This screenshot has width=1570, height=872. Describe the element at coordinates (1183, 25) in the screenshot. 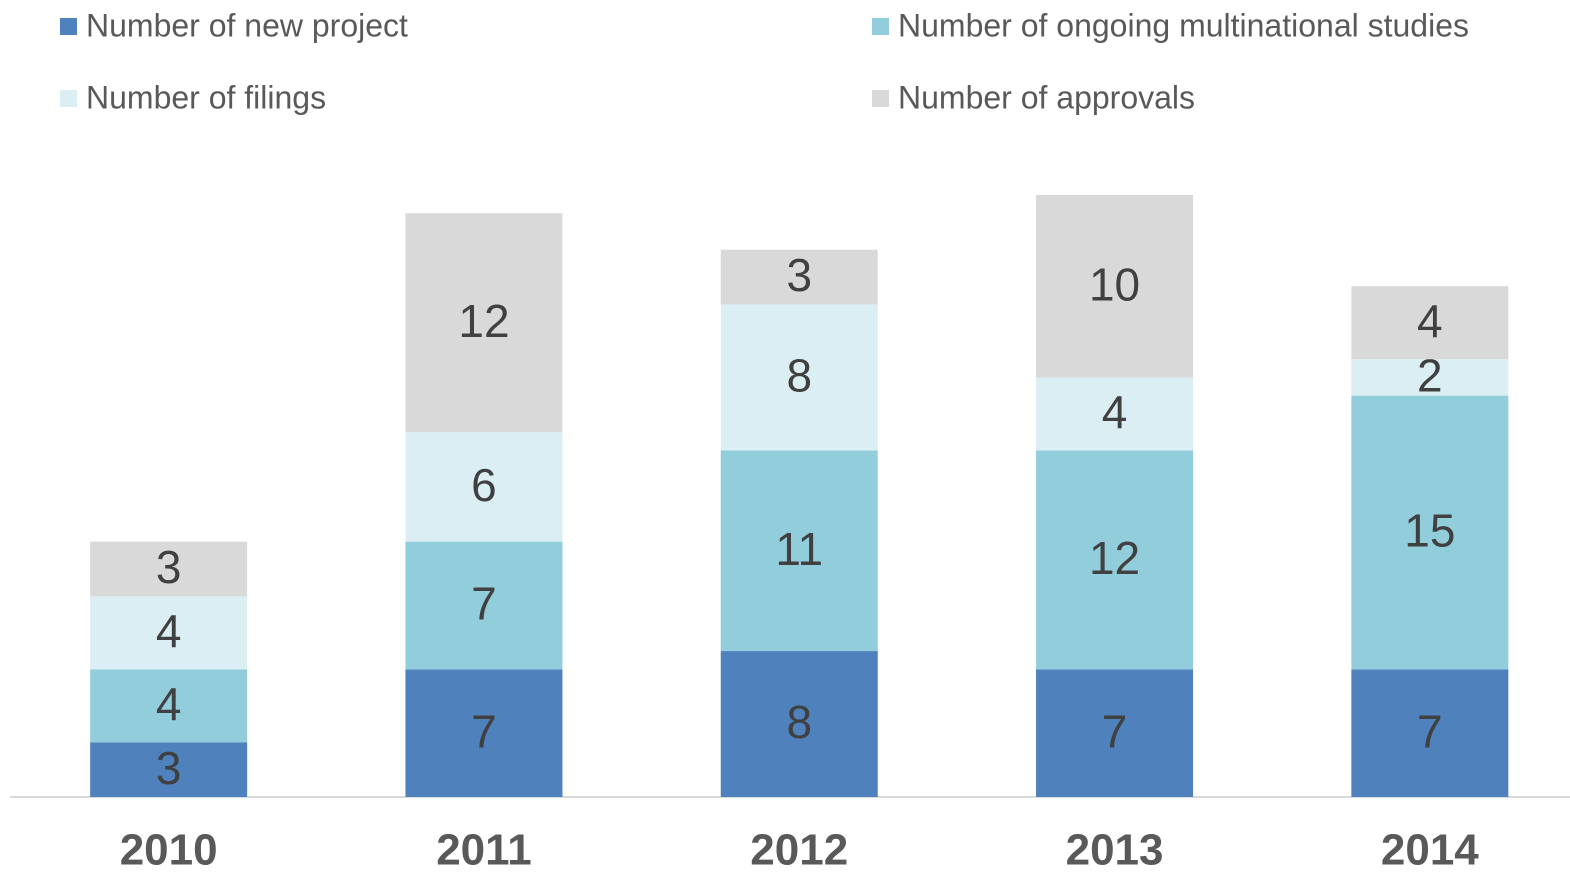

I see `legend-label: Number of ongoing multinational studies` at that location.